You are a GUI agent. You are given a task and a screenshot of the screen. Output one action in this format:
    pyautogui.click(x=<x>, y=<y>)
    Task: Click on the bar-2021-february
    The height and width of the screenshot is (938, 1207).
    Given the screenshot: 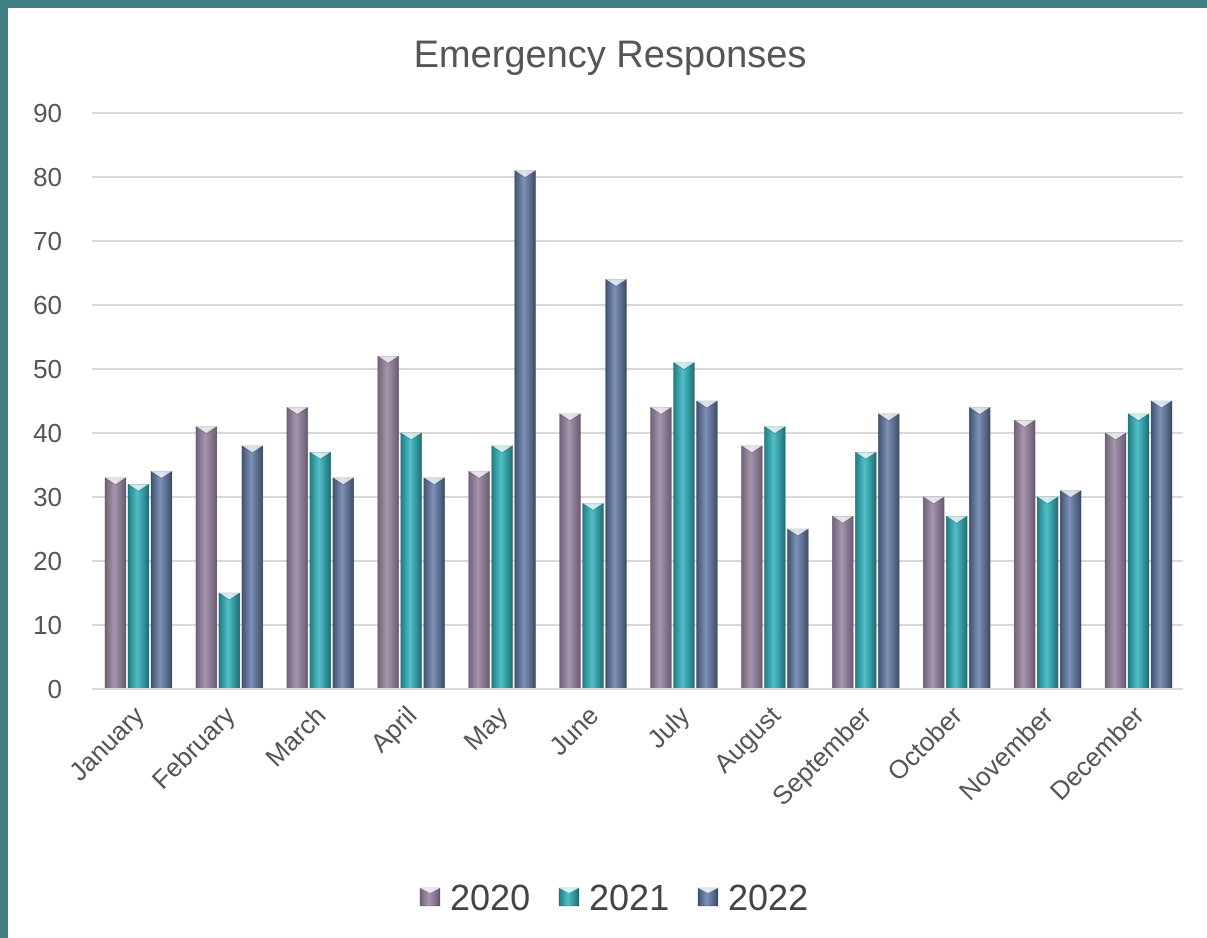 What is the action you would take?
    pyautogui.click(x=229, y=641)
    